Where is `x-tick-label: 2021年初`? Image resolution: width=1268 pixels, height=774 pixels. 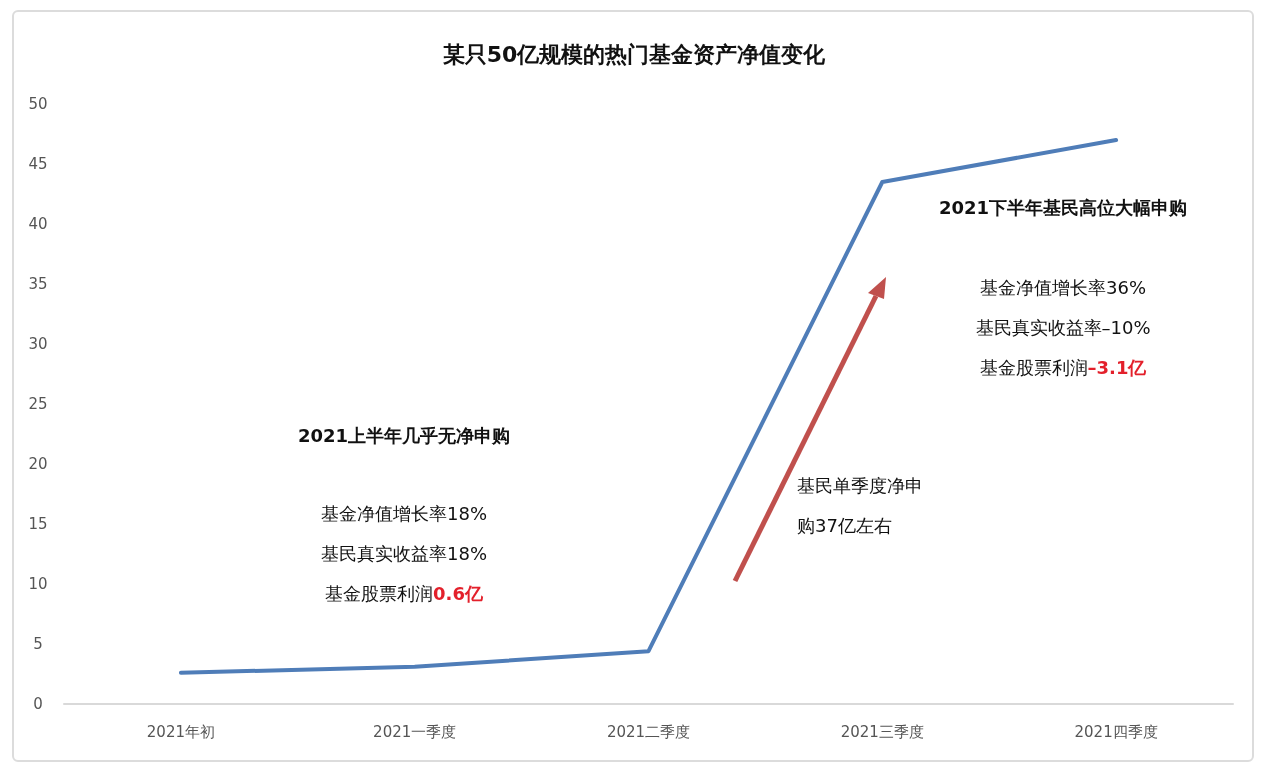
x-tick-label: 2021年初 is located at coordinates (180, 731).